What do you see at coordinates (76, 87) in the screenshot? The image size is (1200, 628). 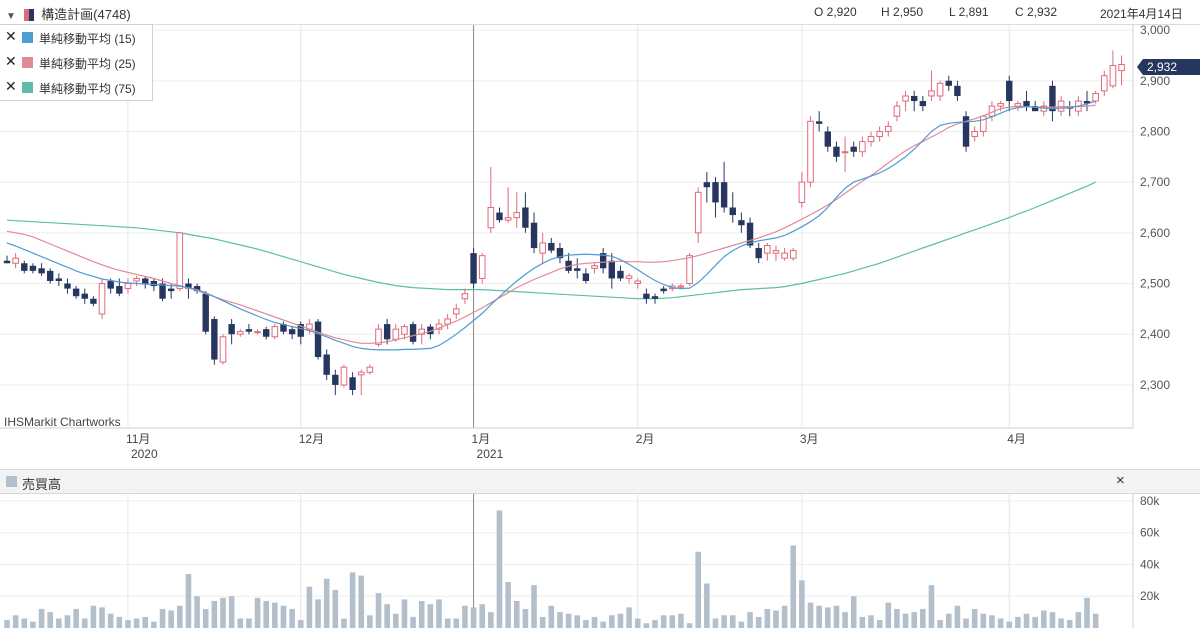 I see `legend-item-ma75: ✕ 単純移動平均 (75)` at bounding box center [76, 87].